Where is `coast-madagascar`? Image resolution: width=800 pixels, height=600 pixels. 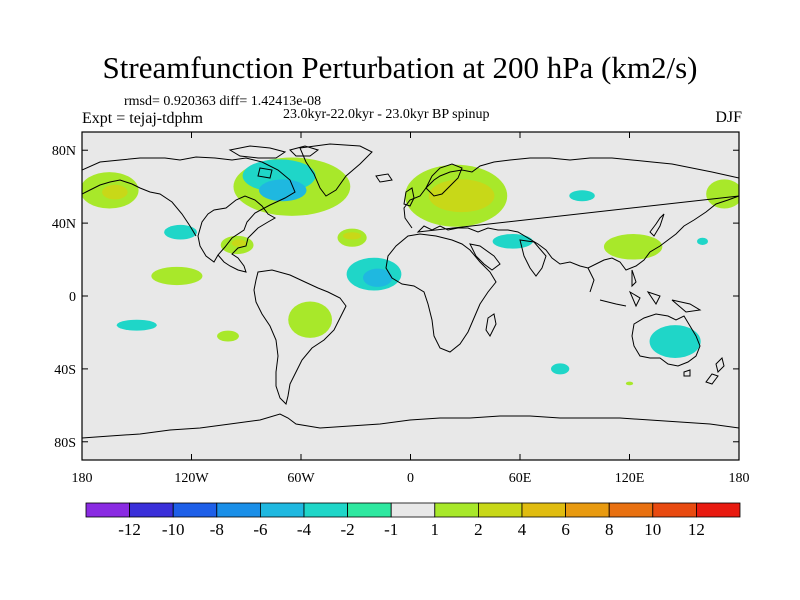
coast-madagascar is located at coordinates (491, 325).